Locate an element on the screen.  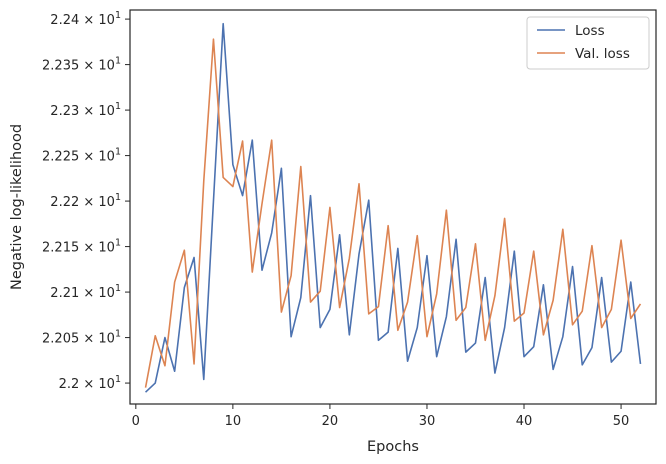
x-axis-title: Epochs is located at coordinates (393, 447).